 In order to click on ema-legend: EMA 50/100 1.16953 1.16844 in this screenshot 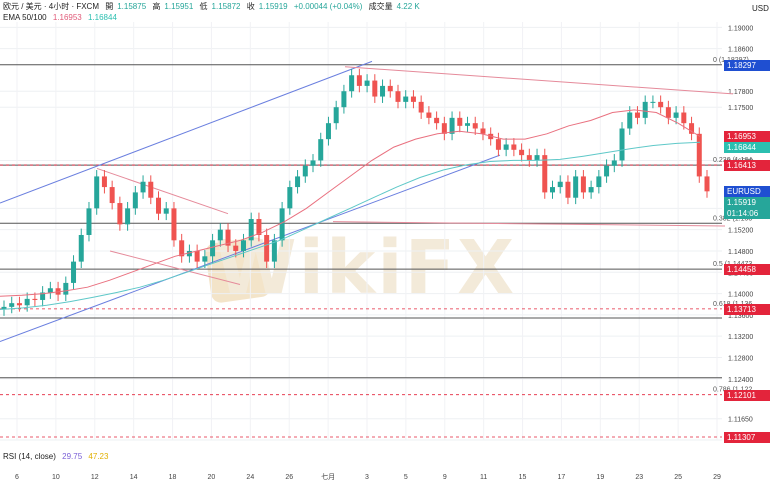, I will do `click(62, 17)`.